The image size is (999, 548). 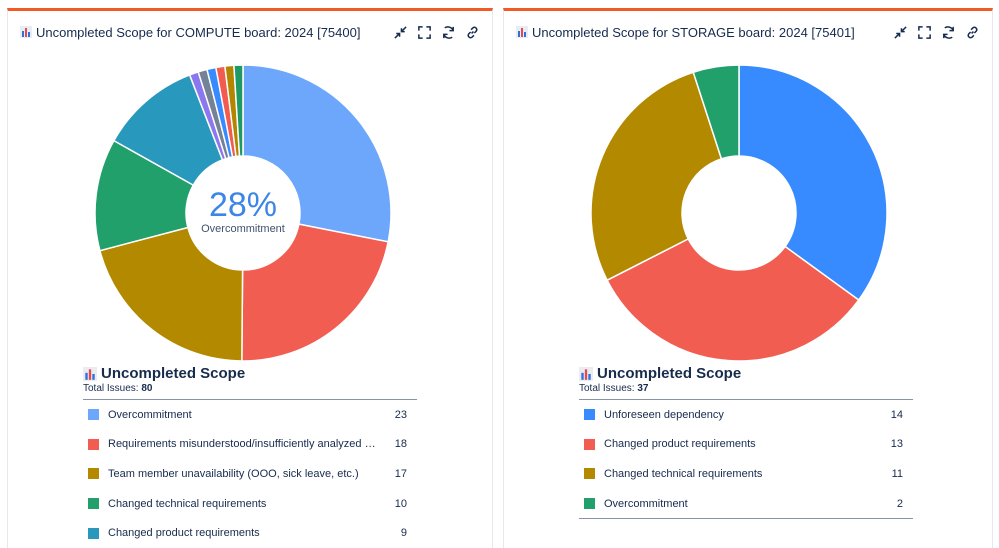 What do you see at coordinates (746, 415) in the screenshot?
I see `legend-item: Unforeseen dependency 14` at bounding box center [746, 415].